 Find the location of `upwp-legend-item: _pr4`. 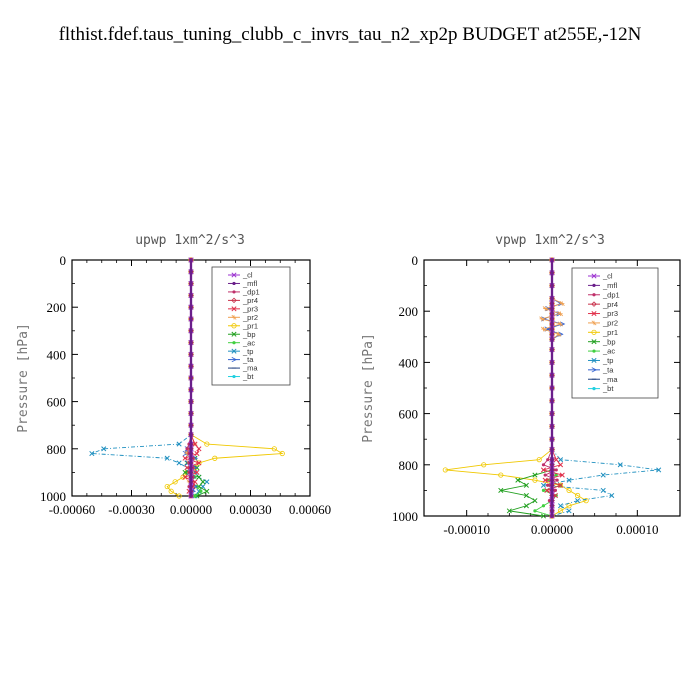

upwp-legend-item: _pr4 is located at coordinates (243, 300).